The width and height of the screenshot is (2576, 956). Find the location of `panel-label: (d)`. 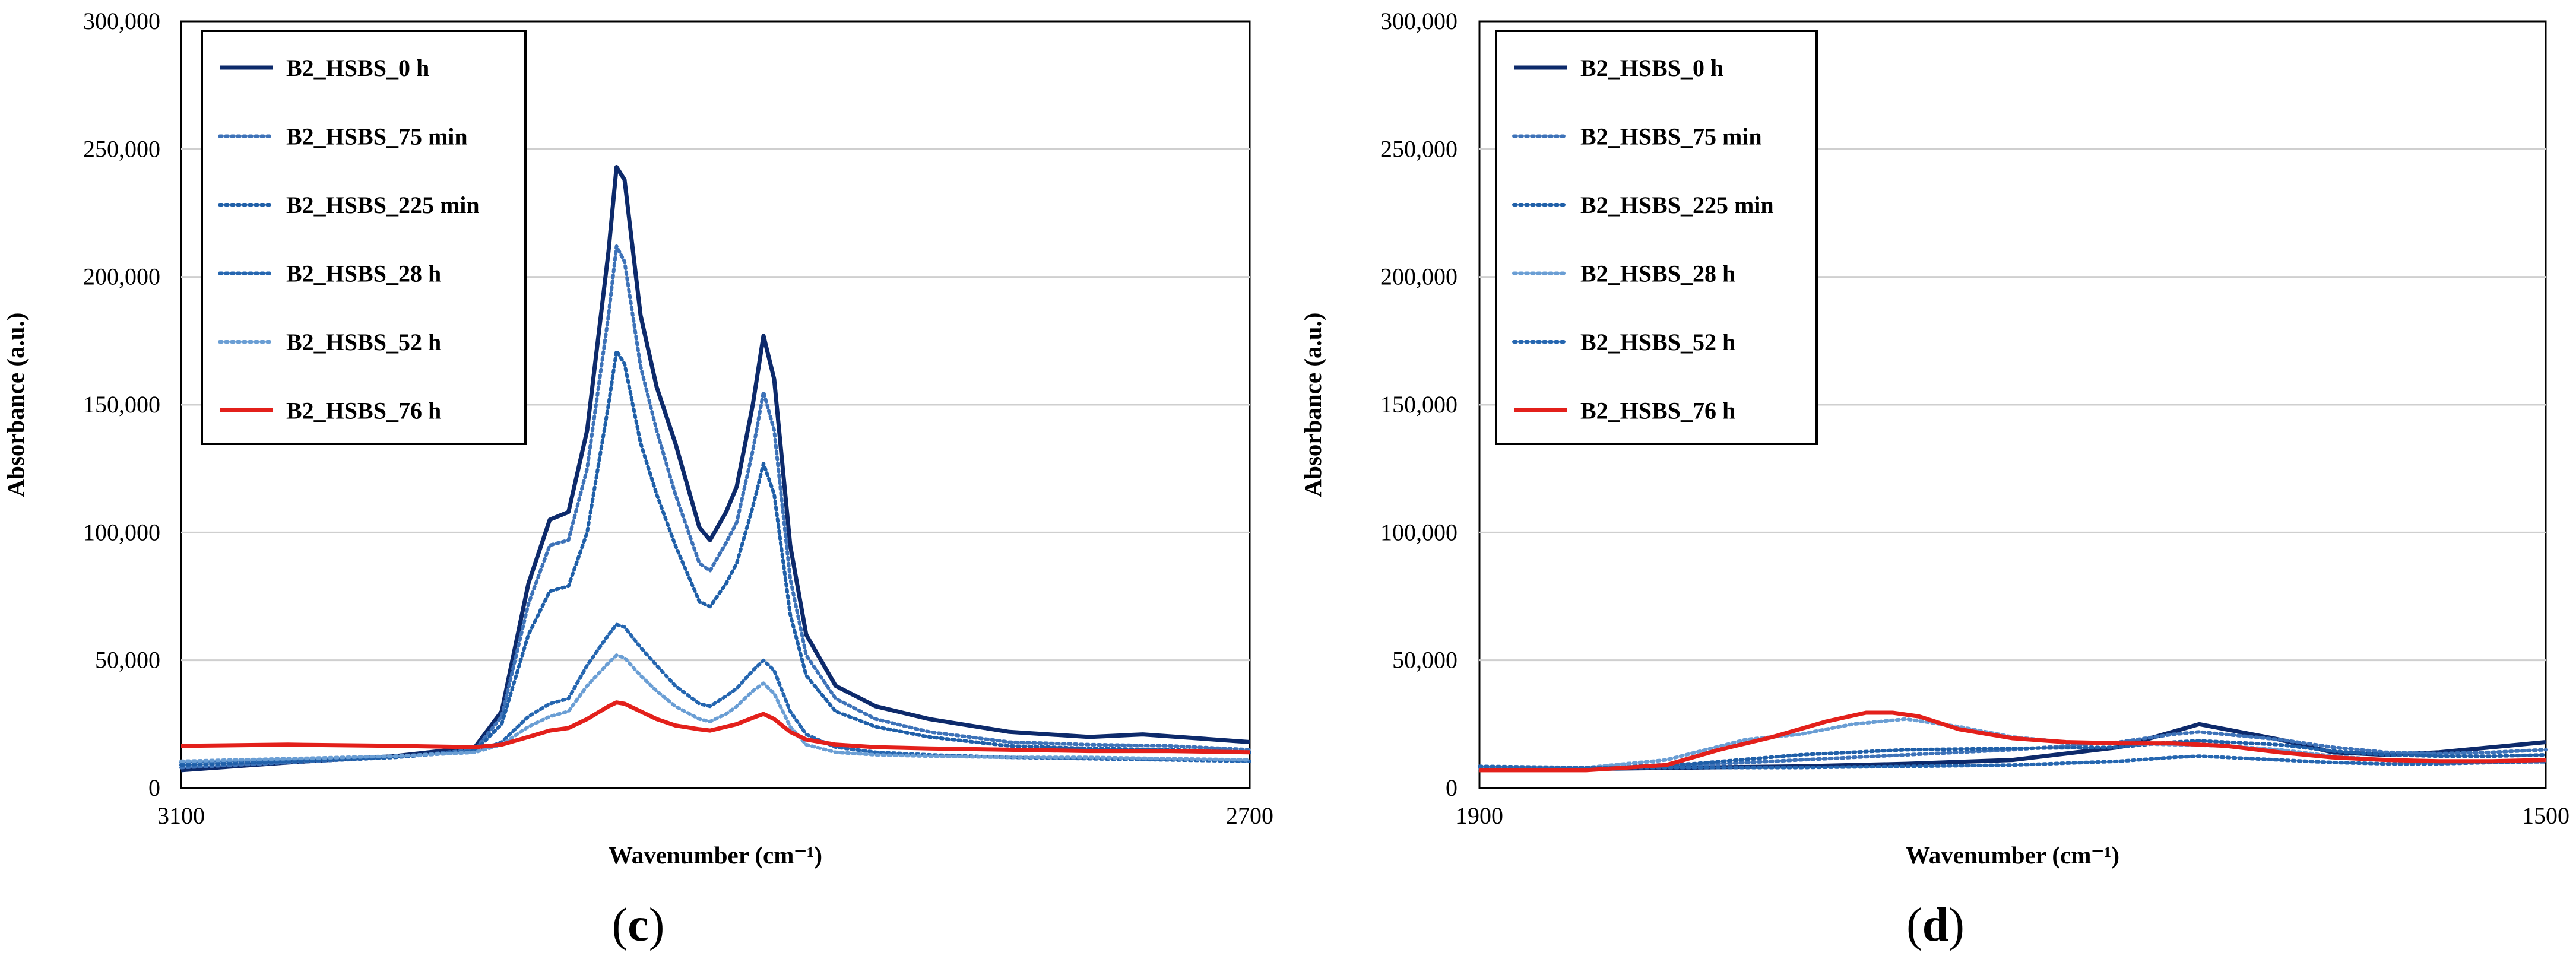

panel-label: (d) is located at coordinates (1935, 925).